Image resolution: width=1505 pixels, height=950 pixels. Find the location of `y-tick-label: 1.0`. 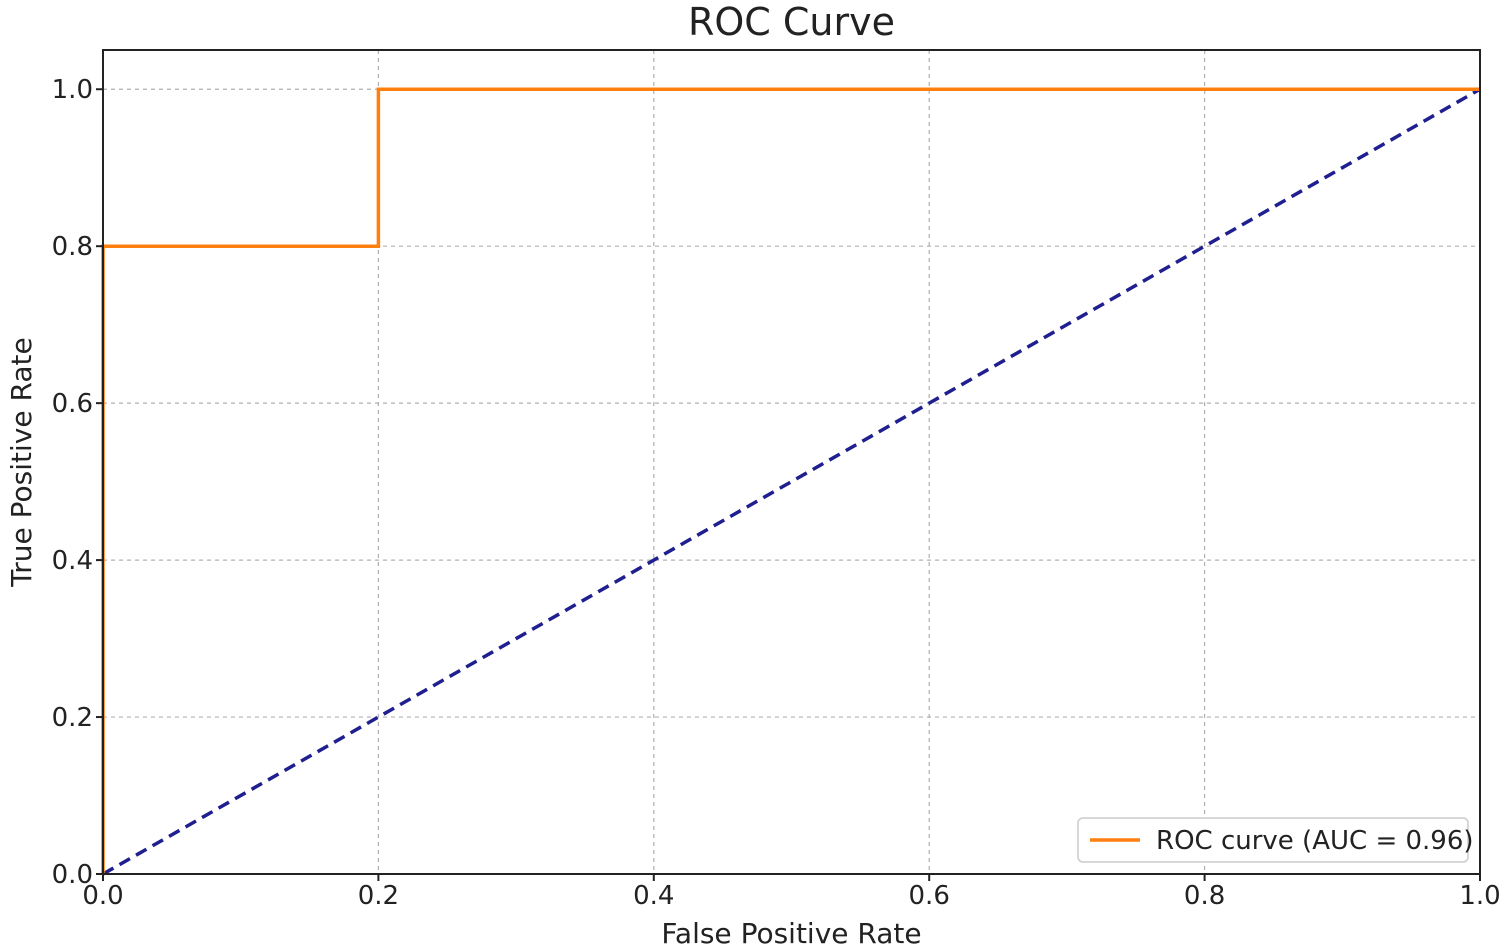

y-tick-label: 1.0 is located at coordinates (72, 90).